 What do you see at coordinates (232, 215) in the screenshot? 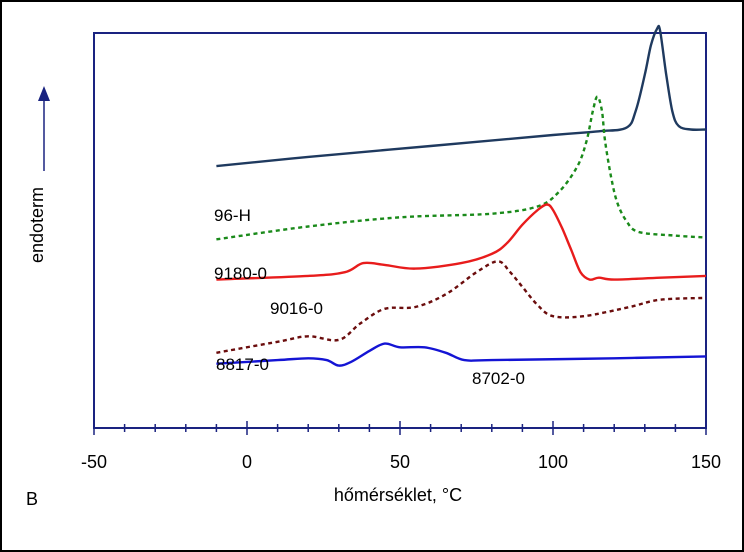
I see `series-label-96-H: 96-H` at bounding box center [232, 215].